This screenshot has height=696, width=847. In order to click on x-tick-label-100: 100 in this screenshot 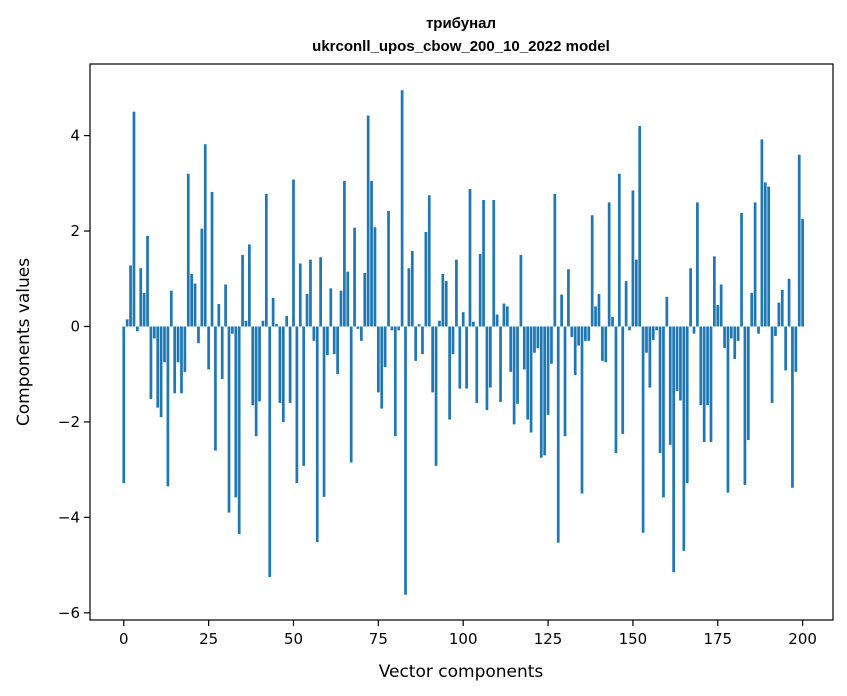, I will do `click(463, 639)`.